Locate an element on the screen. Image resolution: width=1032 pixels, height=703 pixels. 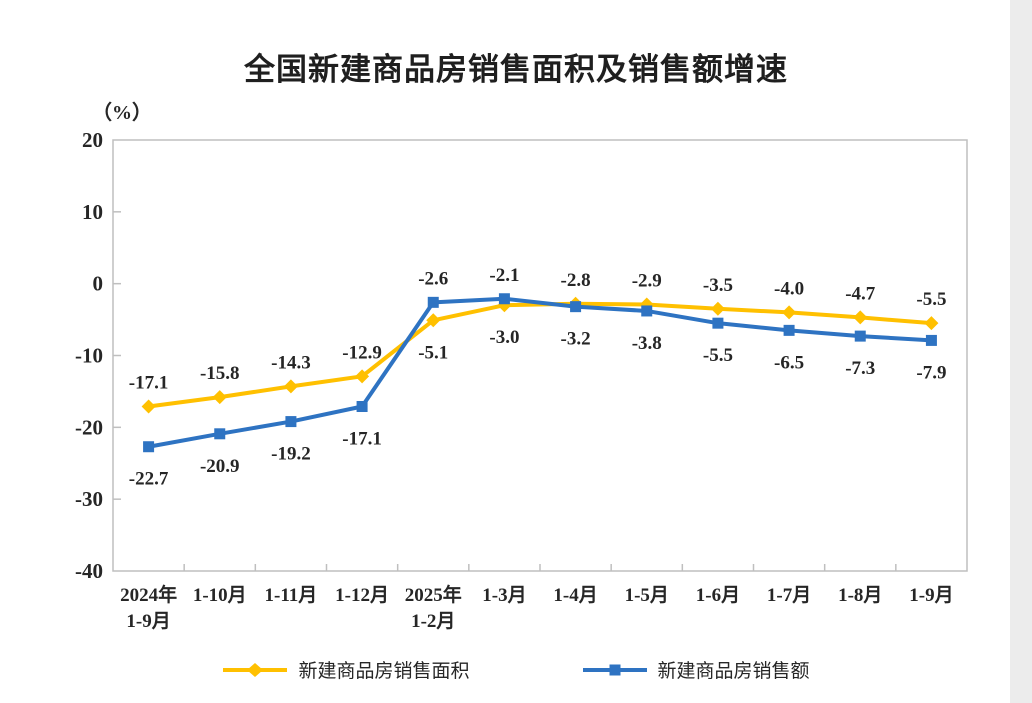
chart-legend: 新建商品房销售面积 新建商品房销售额 is located at coordinates (516, 669).